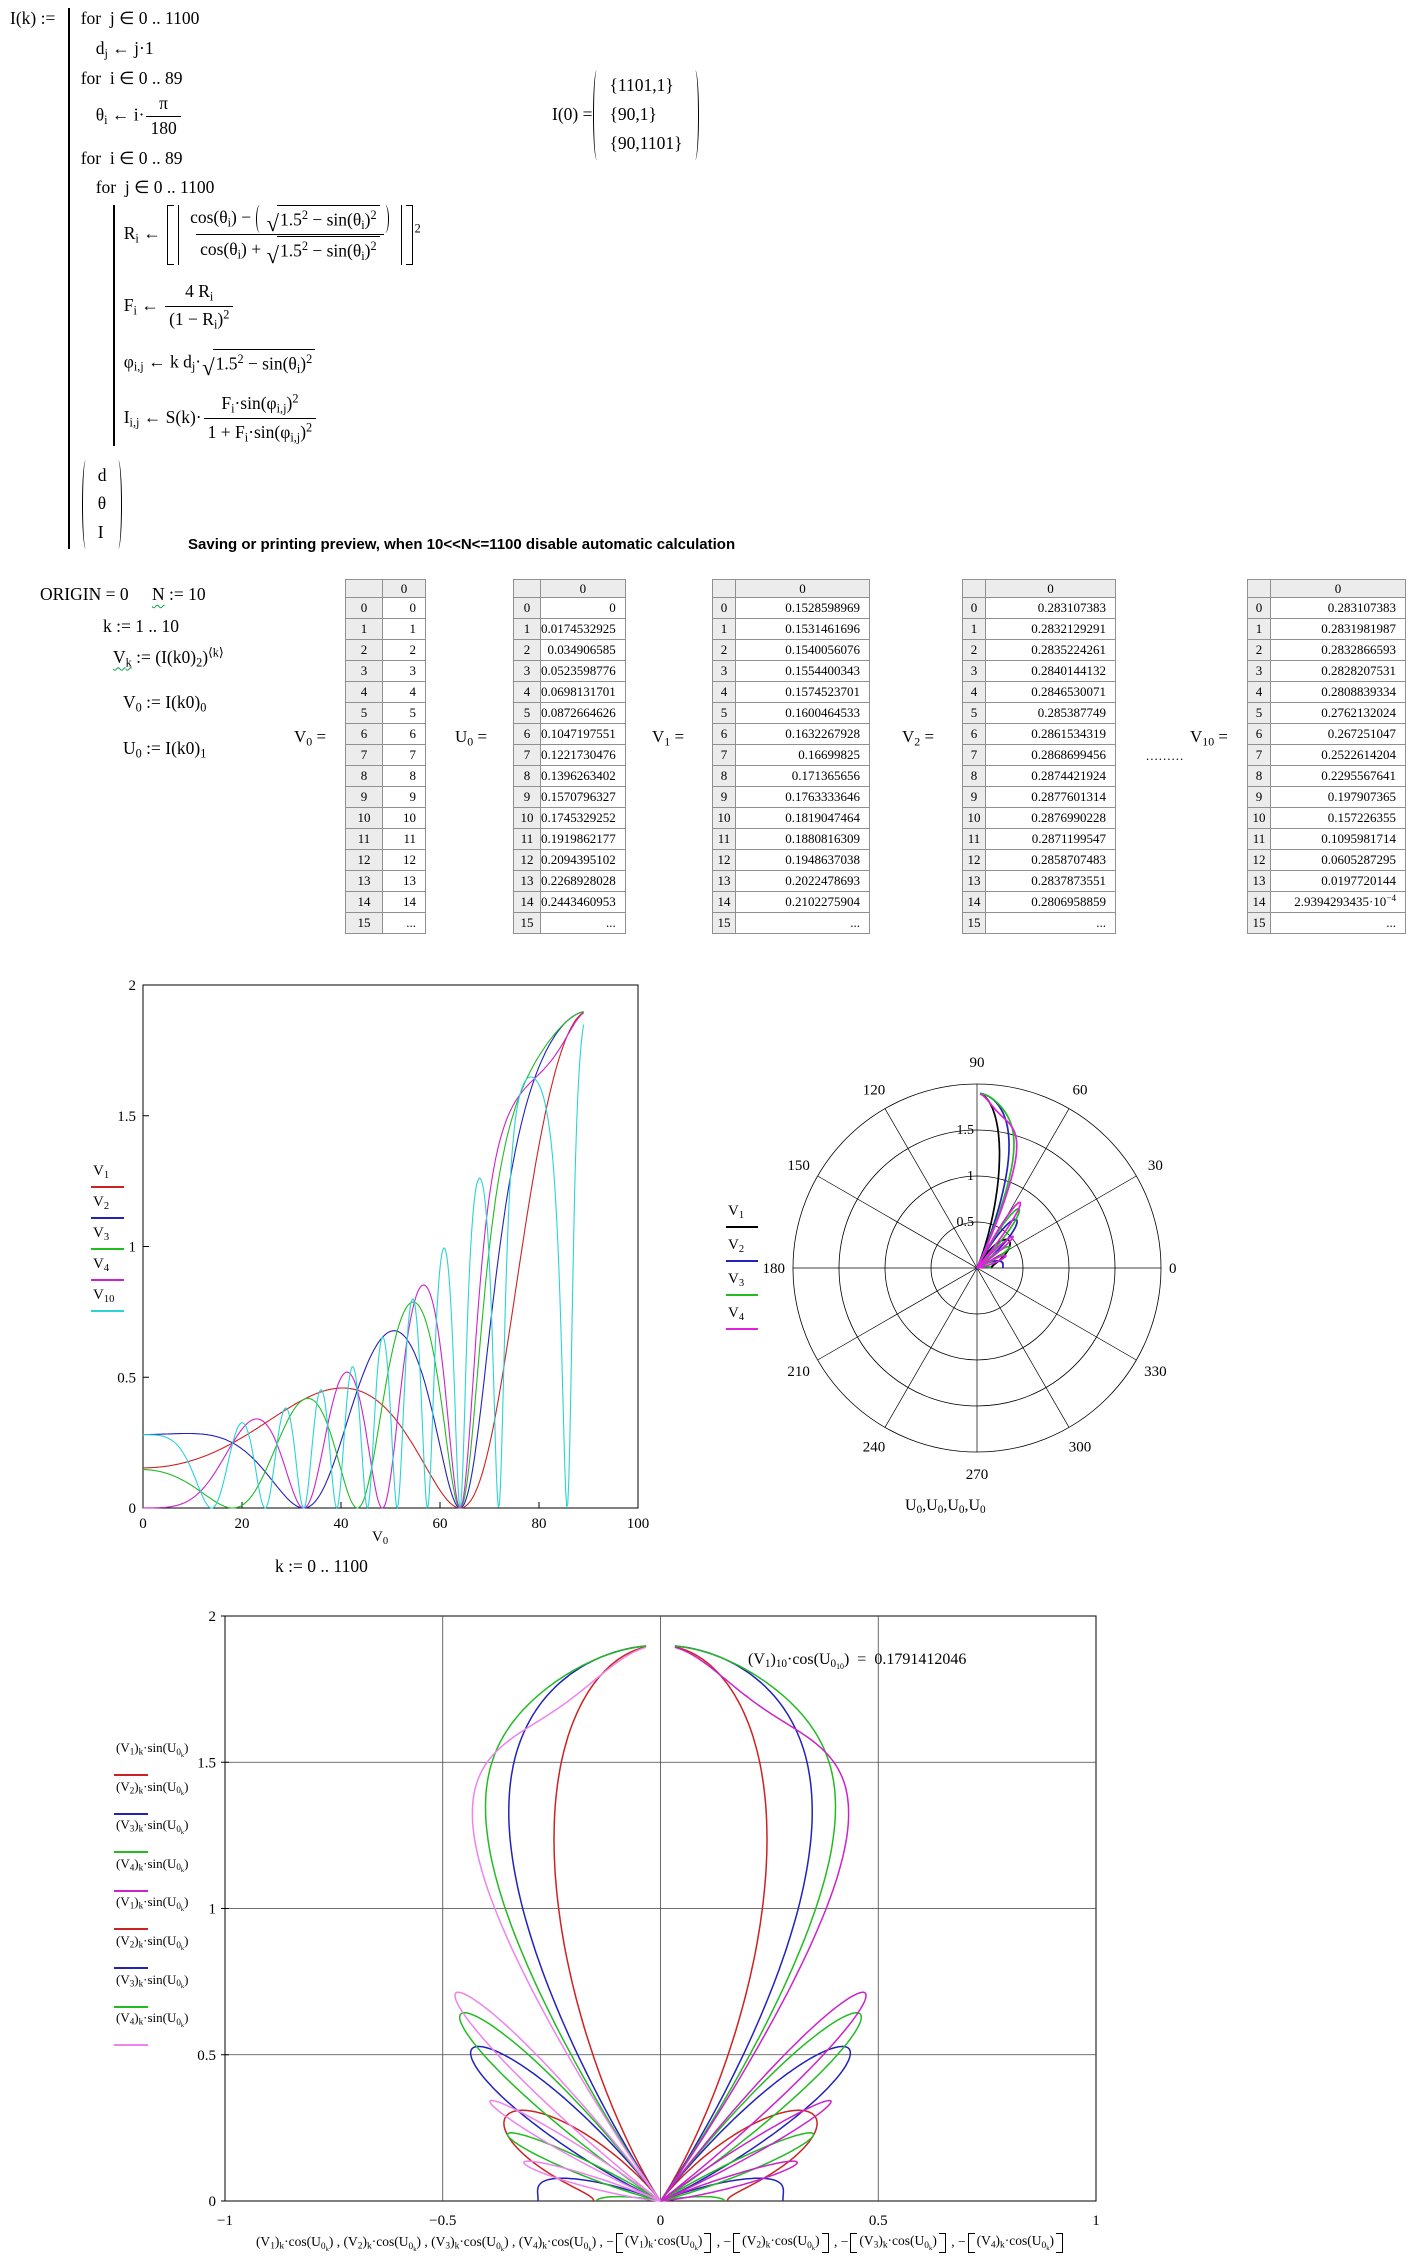  Describe the element at coordinates (179, 594) in the screenshot. I see `n-definition: N := 10` at that location.